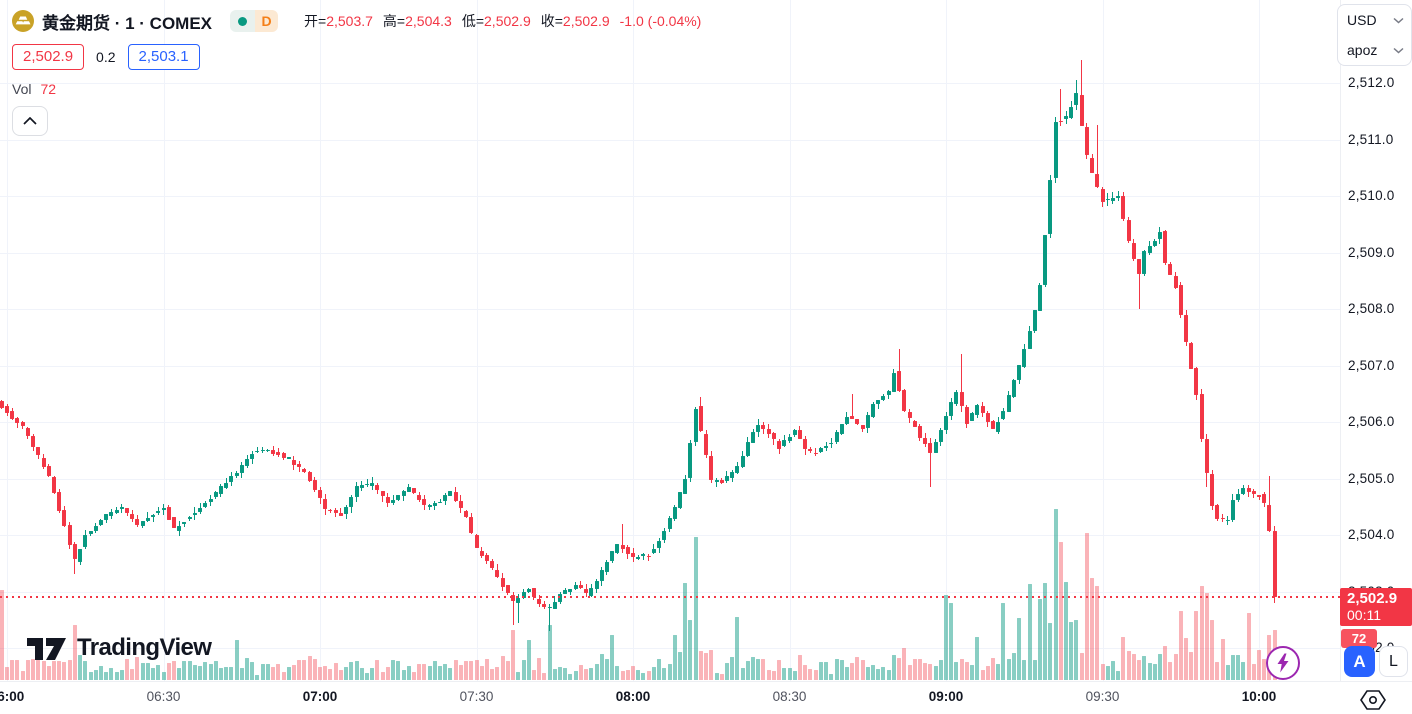  What do you see at coordinates (1283, 663) in the screenshot?
I see `instant-order-button` at bounding box center [1283, 663].